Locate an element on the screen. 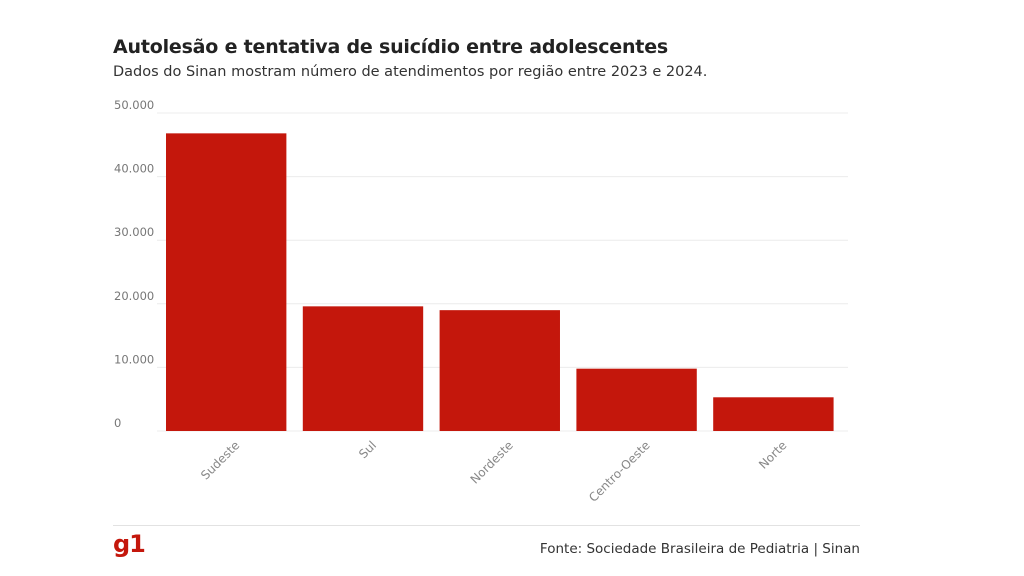 This screenshot has width=1024, height=576. x-tick-label: Centro-Oeste is located at coordinates (619, 471).